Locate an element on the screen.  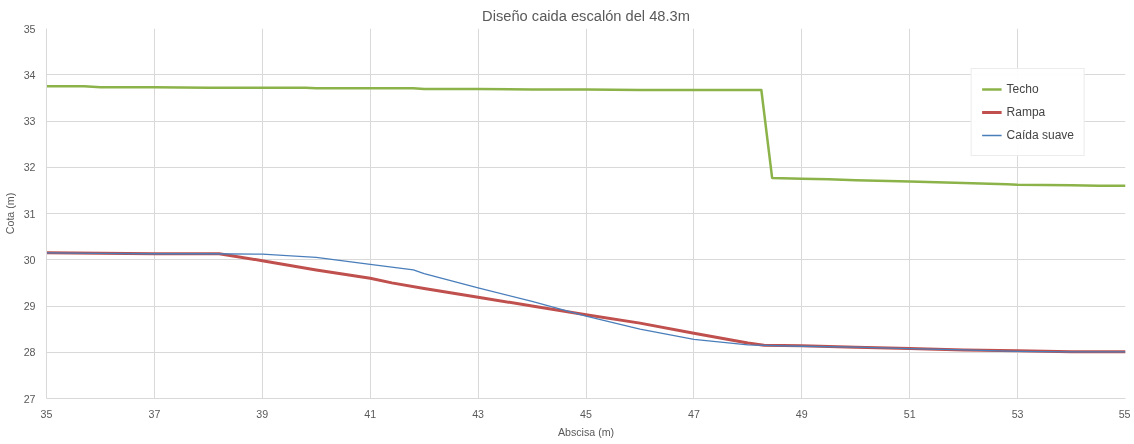
x-tick-label: 41 is located at coordinates (370, 413).